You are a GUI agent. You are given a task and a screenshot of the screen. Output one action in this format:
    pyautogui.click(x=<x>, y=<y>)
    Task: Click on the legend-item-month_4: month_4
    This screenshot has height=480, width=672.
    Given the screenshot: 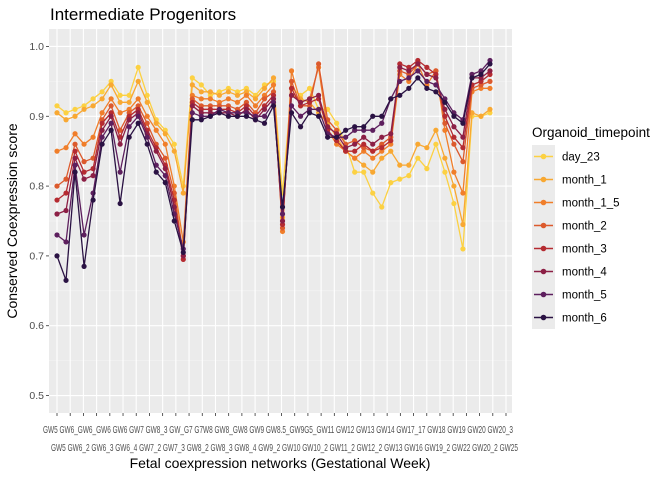 What is the action you would take?
    pyautogui.click(x=569, y=271)
    